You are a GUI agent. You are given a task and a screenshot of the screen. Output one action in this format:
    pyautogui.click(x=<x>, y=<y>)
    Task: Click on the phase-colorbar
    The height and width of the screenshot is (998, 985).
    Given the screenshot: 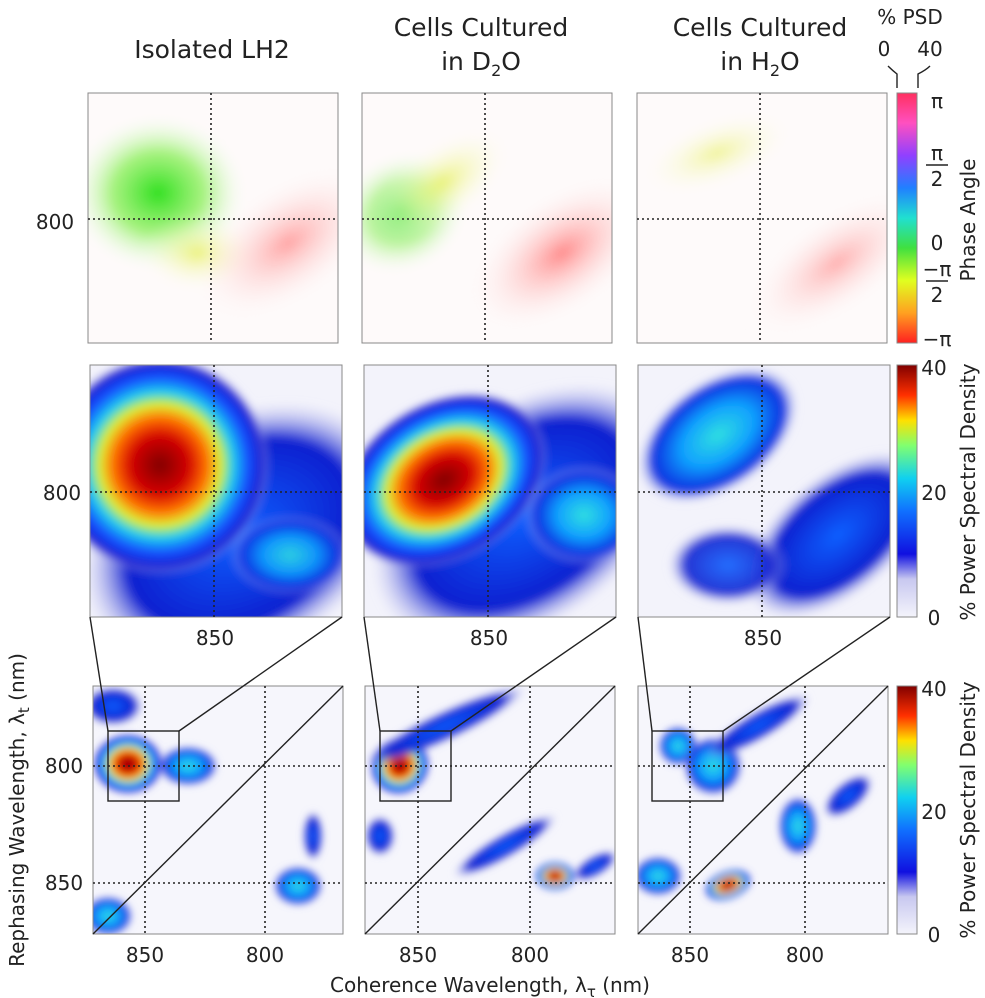 What is the action you would take?
    pyautogui.click(x=907, y=218)
    